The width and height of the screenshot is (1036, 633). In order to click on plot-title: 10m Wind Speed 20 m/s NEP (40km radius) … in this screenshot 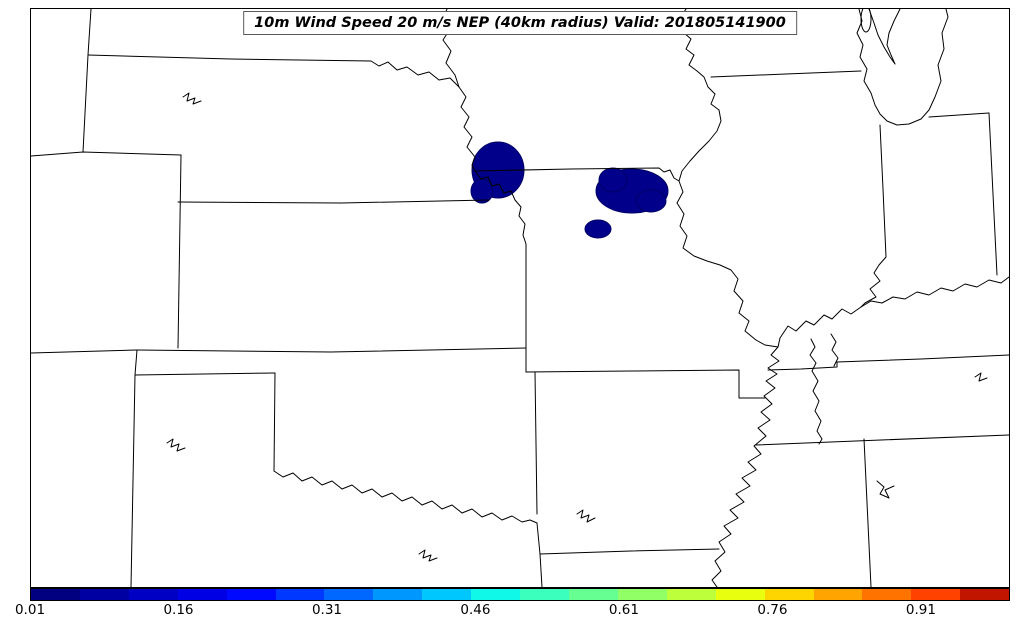, I will do `click(520, 23)`.